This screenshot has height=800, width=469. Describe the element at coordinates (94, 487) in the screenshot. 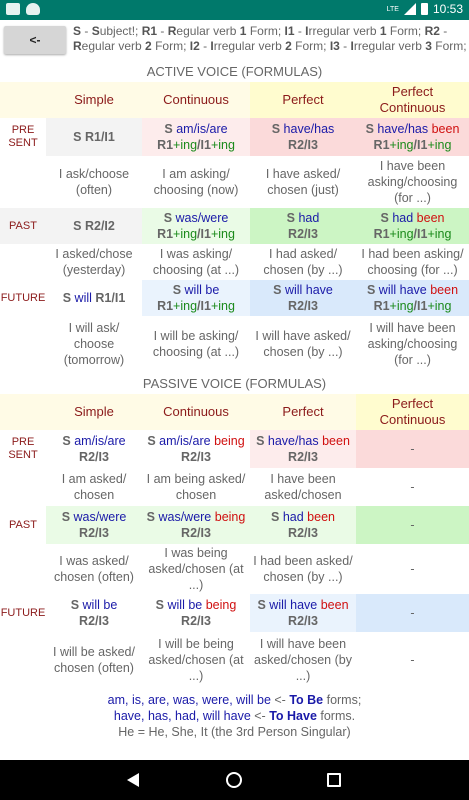

I see `example-cell: I am asked/ chosen` at that location.